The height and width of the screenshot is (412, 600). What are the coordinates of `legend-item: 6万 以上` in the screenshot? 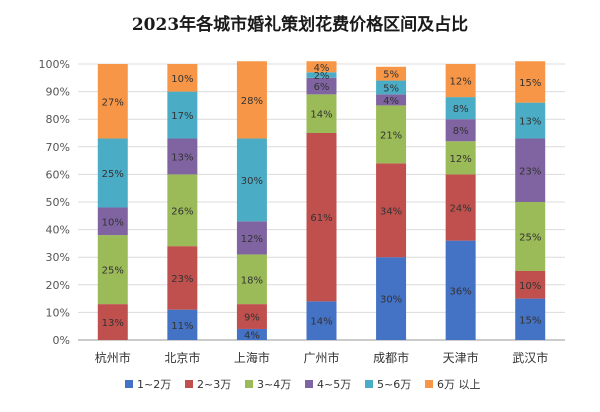 It's located at (453, 384).